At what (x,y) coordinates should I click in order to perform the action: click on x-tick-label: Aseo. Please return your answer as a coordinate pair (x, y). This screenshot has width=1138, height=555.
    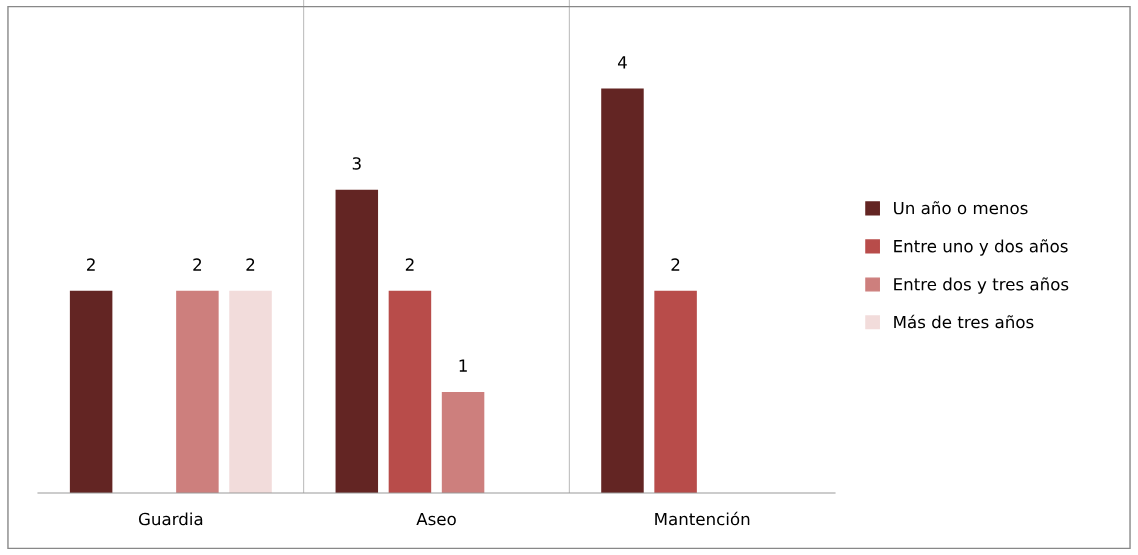
    Looking at the image, I should click on (436, 519).